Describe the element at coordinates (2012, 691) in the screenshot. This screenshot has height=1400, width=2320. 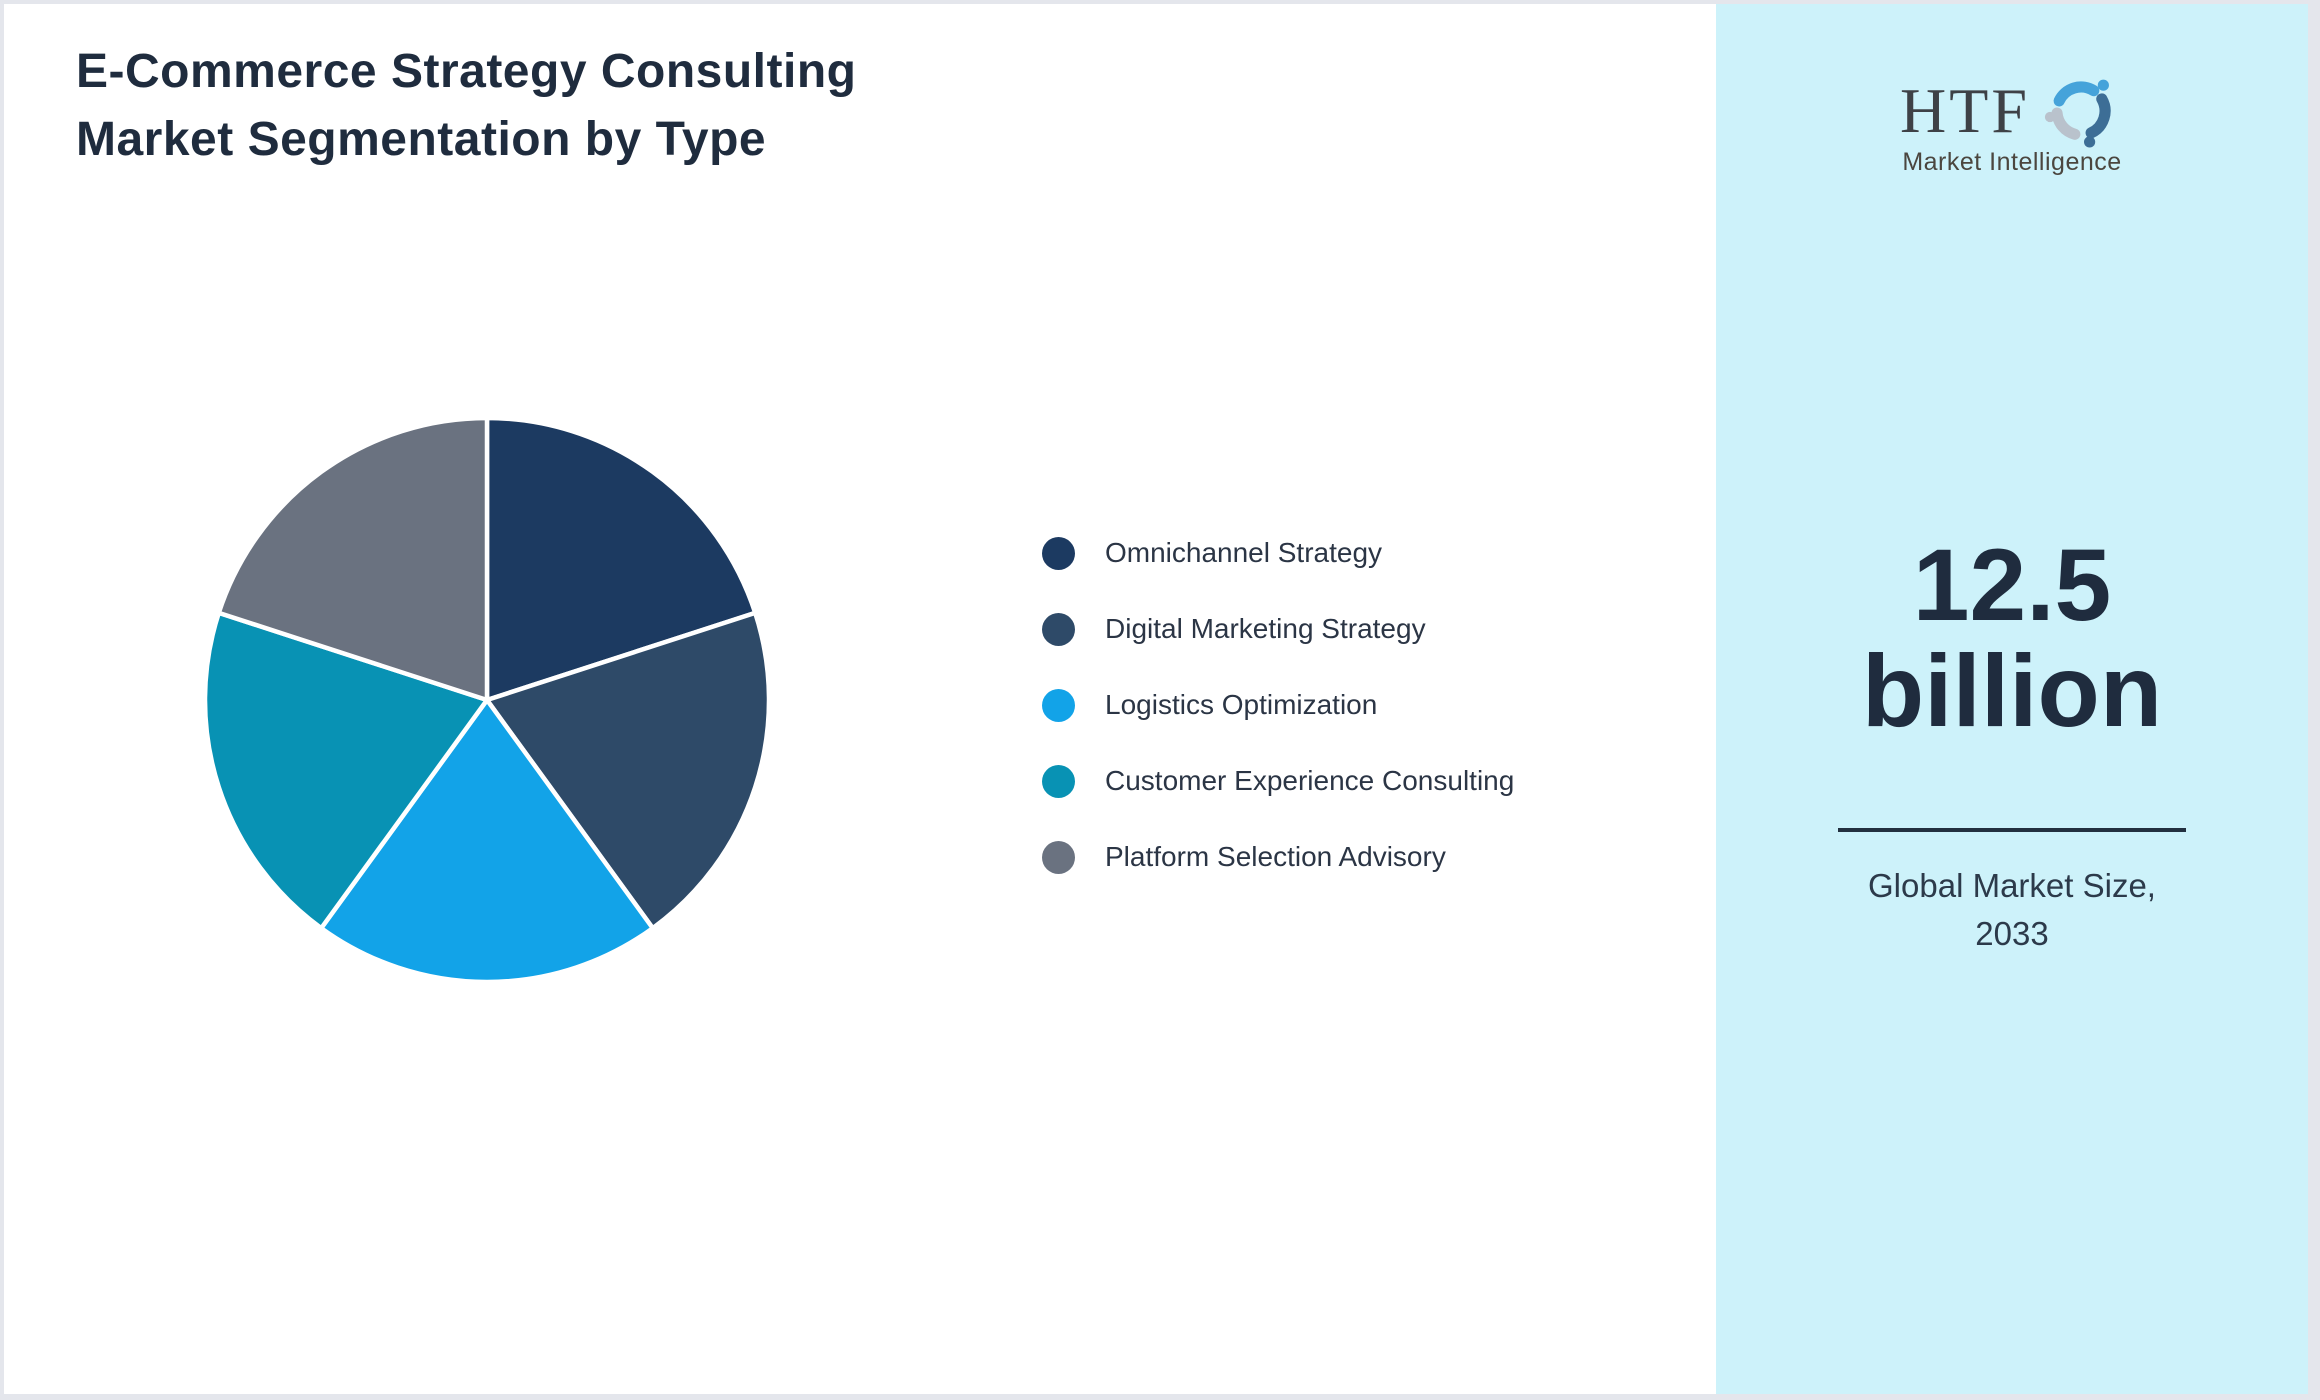
I see `market-size-unit: billion` at that location.